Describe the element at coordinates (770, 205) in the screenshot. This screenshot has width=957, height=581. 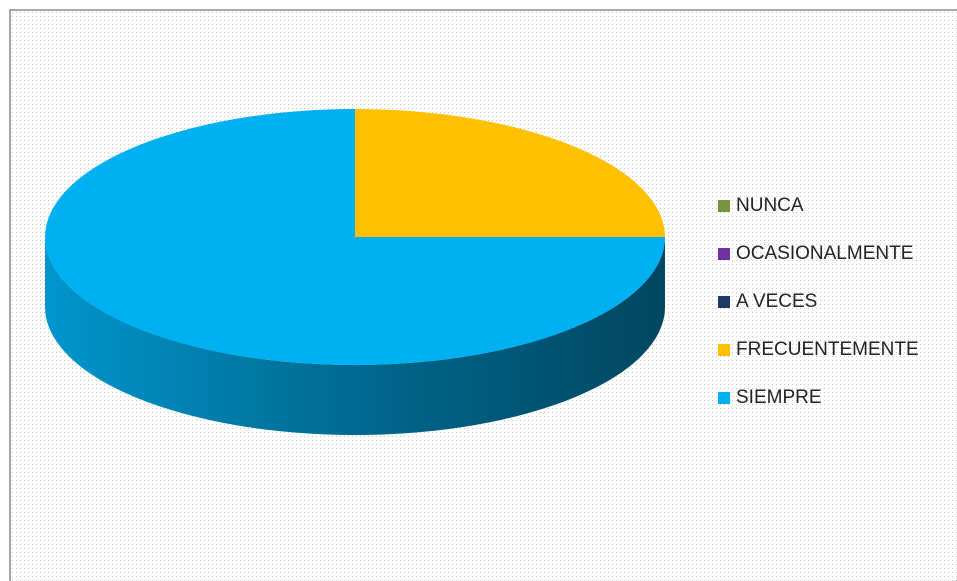
I see `legend-label: NUNCA` at that location.